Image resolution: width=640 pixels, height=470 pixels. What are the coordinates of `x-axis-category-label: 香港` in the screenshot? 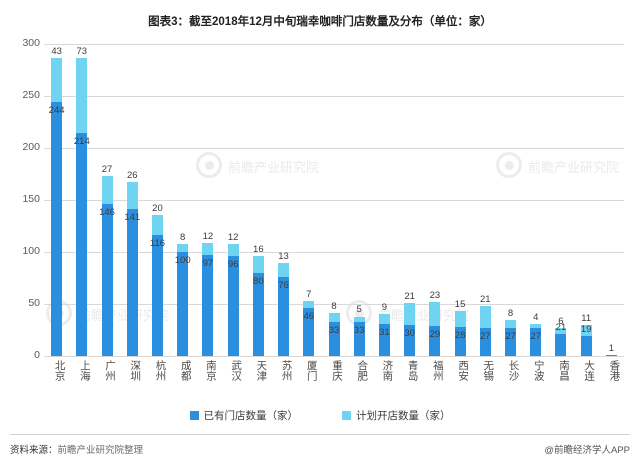 It's located at (614, 370).